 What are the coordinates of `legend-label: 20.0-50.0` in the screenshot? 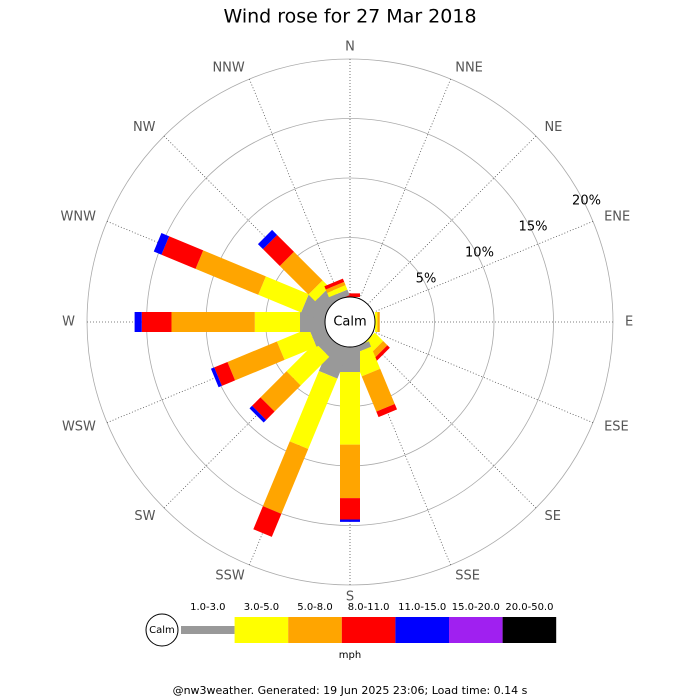 It's located at (529, 607).